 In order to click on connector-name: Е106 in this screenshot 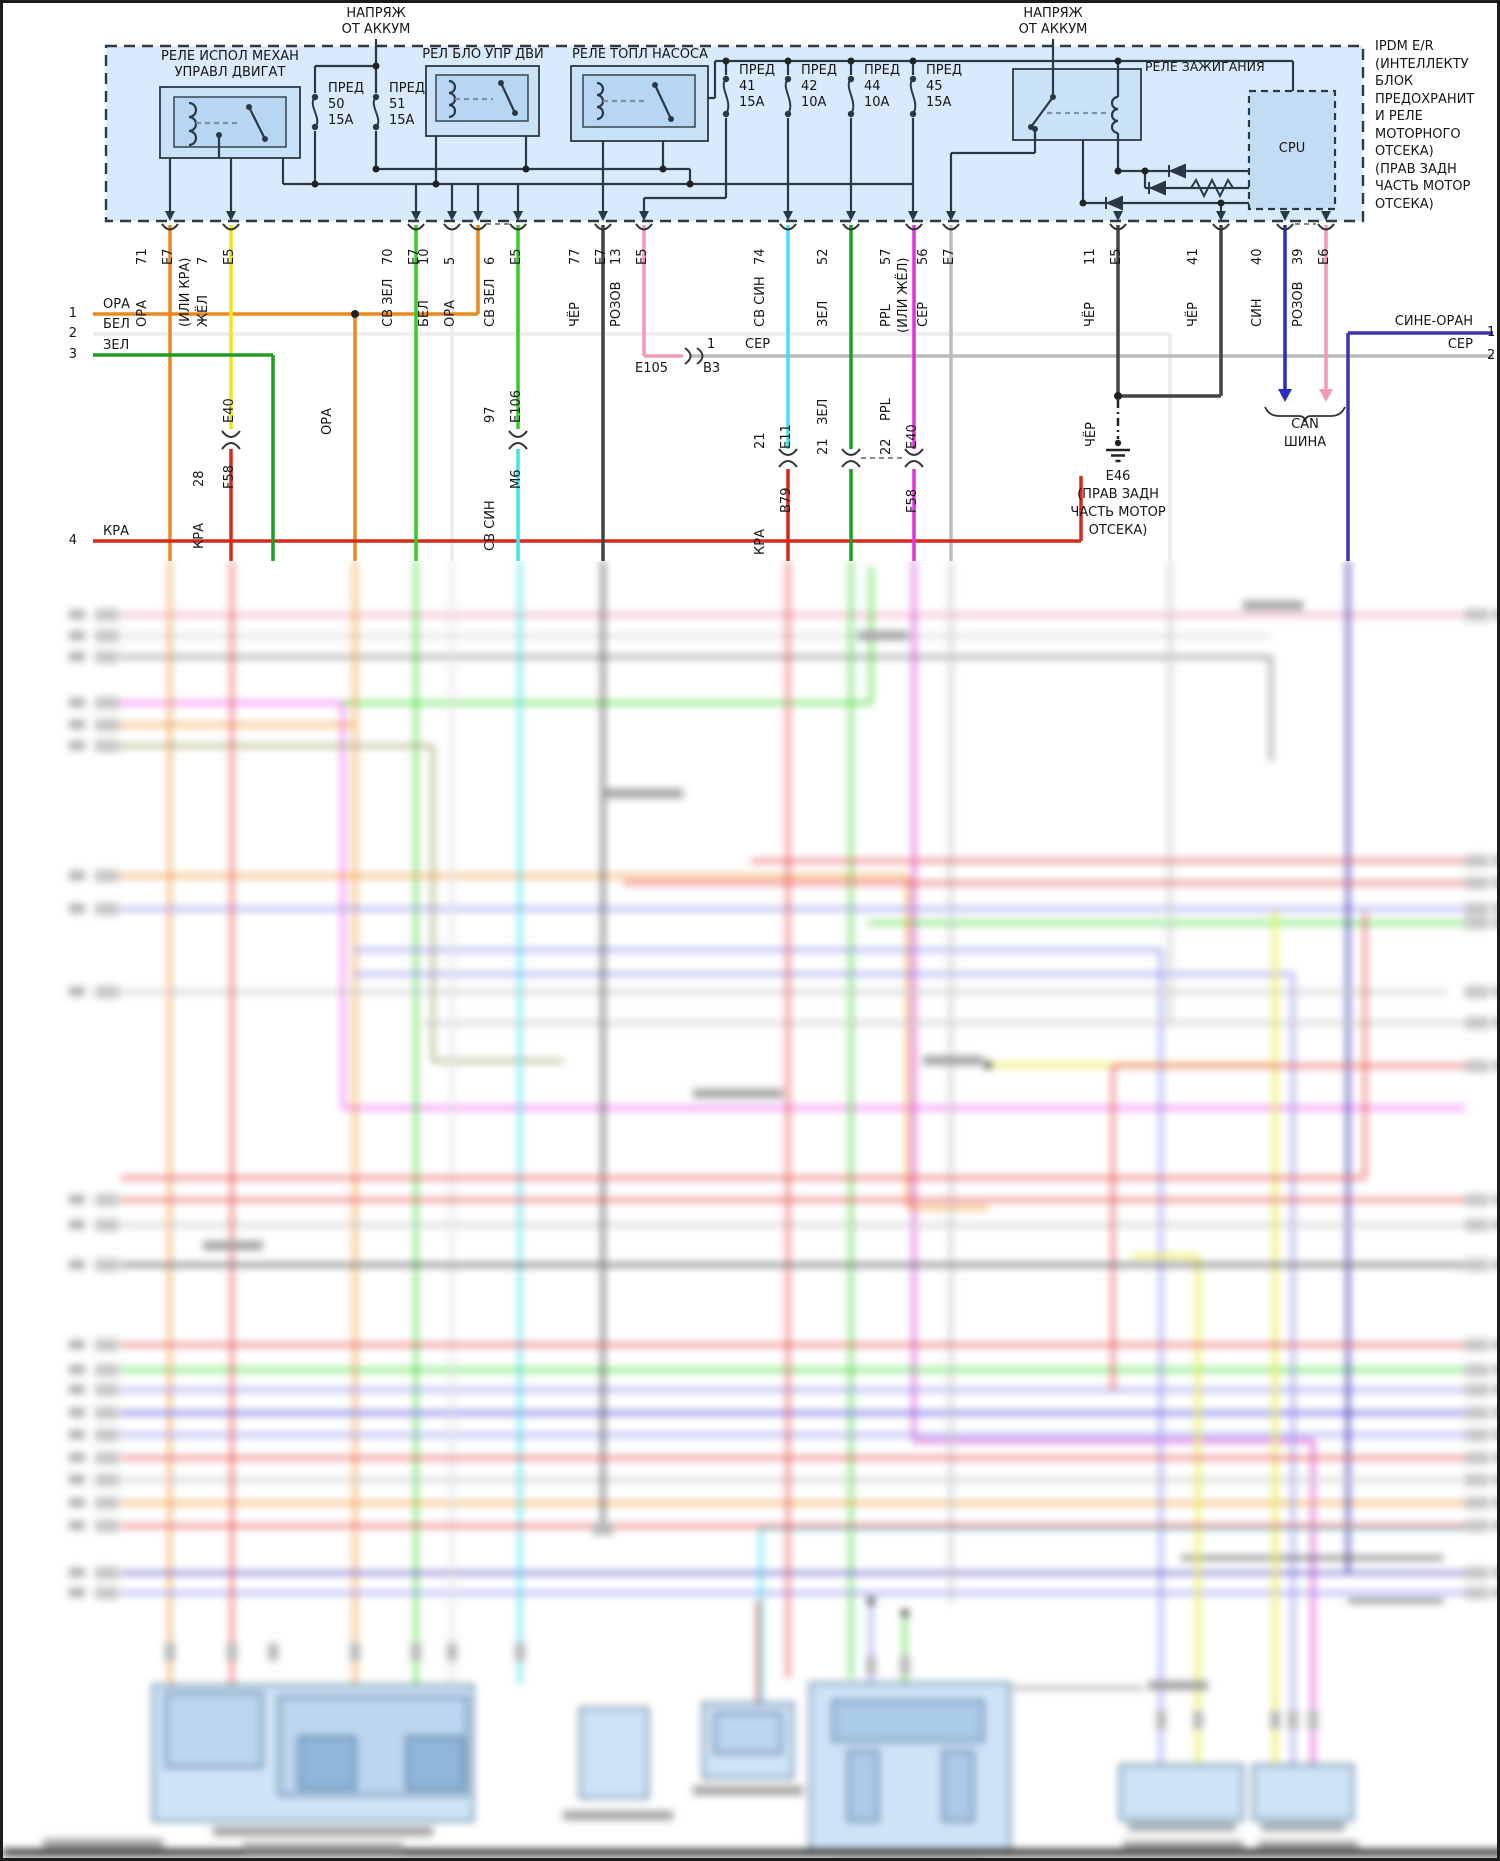, I will do `click(516, 406)`.